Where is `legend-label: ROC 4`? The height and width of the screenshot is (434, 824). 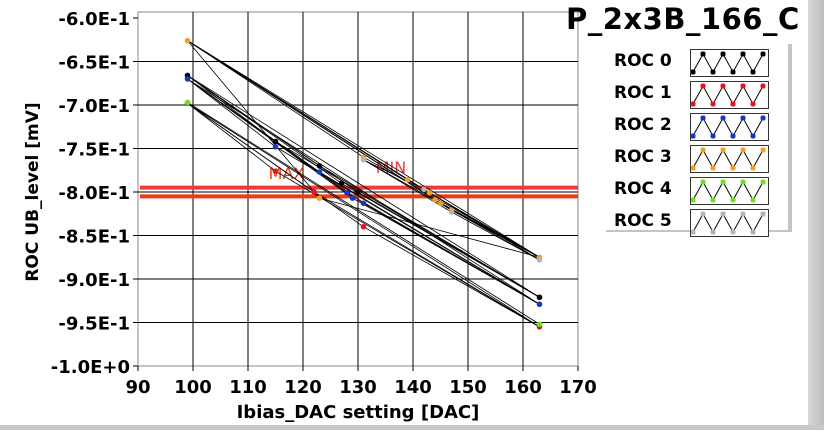 legend-label: ROC 4 is located at coordinates (643, 189).